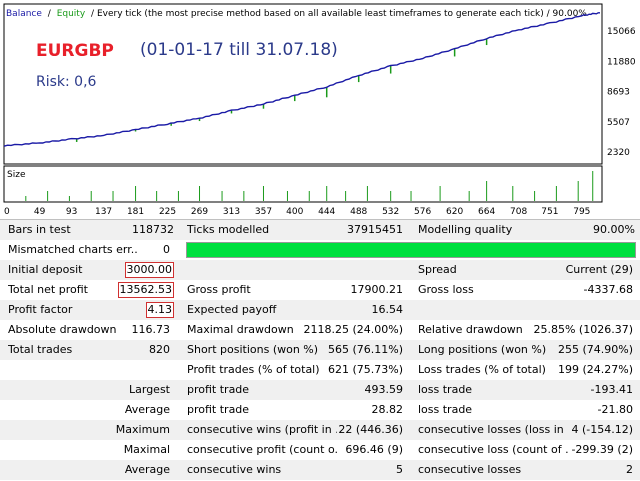  Describe the element at coordinates (219, 289) in the screenshot. I see `gross-profit-label: Gross profit` at that location.